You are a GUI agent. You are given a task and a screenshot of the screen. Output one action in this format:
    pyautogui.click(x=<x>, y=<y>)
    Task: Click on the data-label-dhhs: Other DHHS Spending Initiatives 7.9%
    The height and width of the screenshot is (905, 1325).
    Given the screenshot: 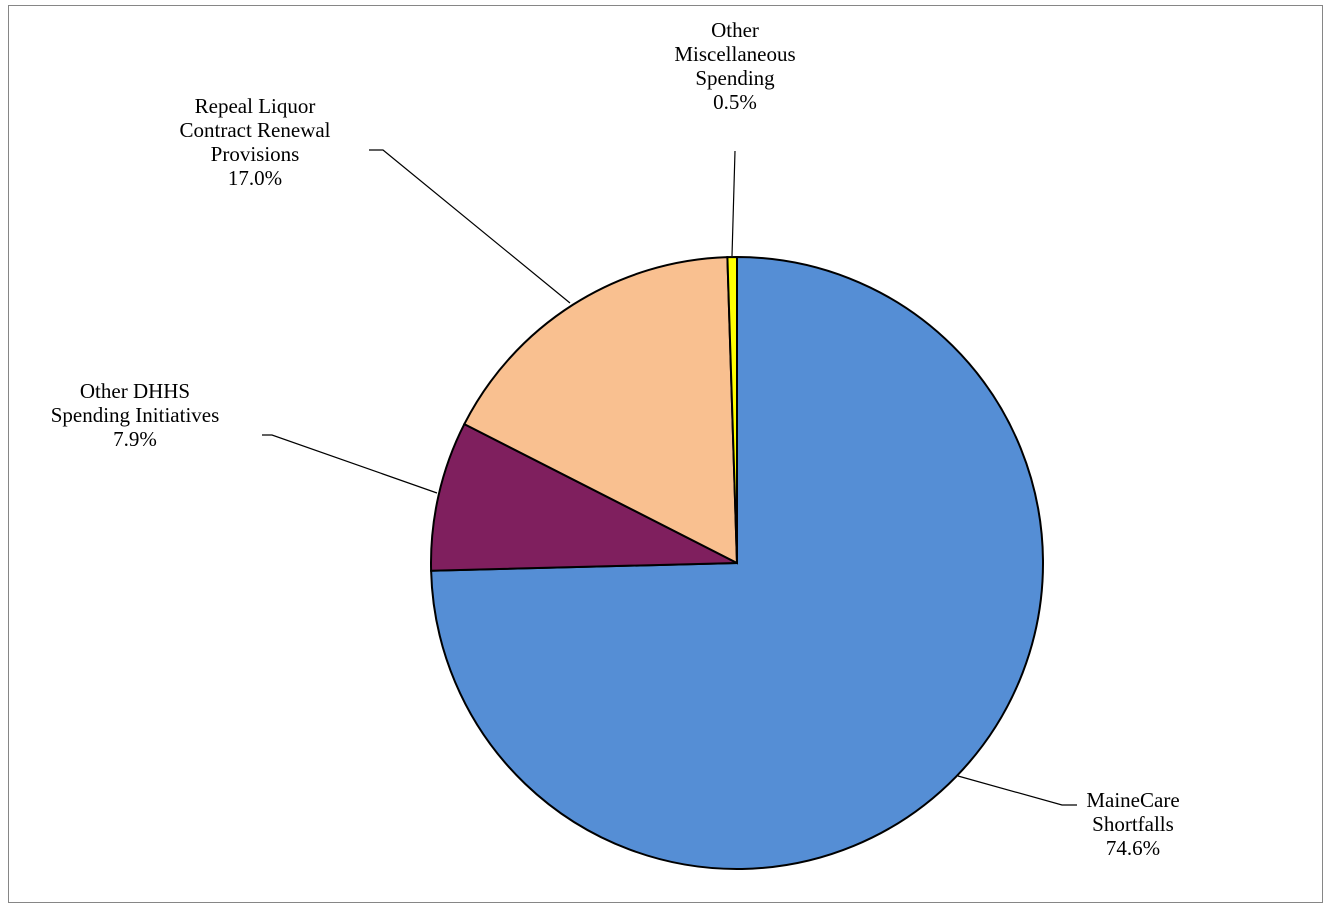 What is the action you would take?
    pyautogui.click(x=135, y=415)
    